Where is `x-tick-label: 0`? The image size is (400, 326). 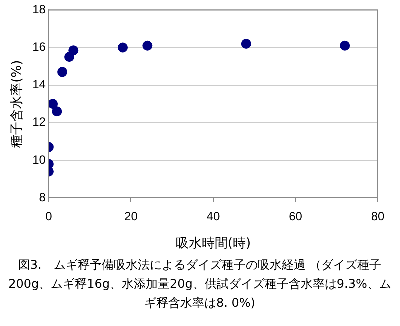 x-tick-label: 0 is located at coordinates (49, 217).